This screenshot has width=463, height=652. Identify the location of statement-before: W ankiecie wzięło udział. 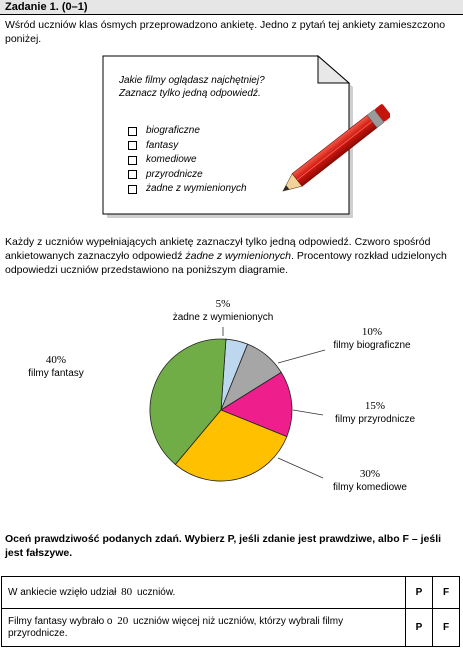
(62, 592).